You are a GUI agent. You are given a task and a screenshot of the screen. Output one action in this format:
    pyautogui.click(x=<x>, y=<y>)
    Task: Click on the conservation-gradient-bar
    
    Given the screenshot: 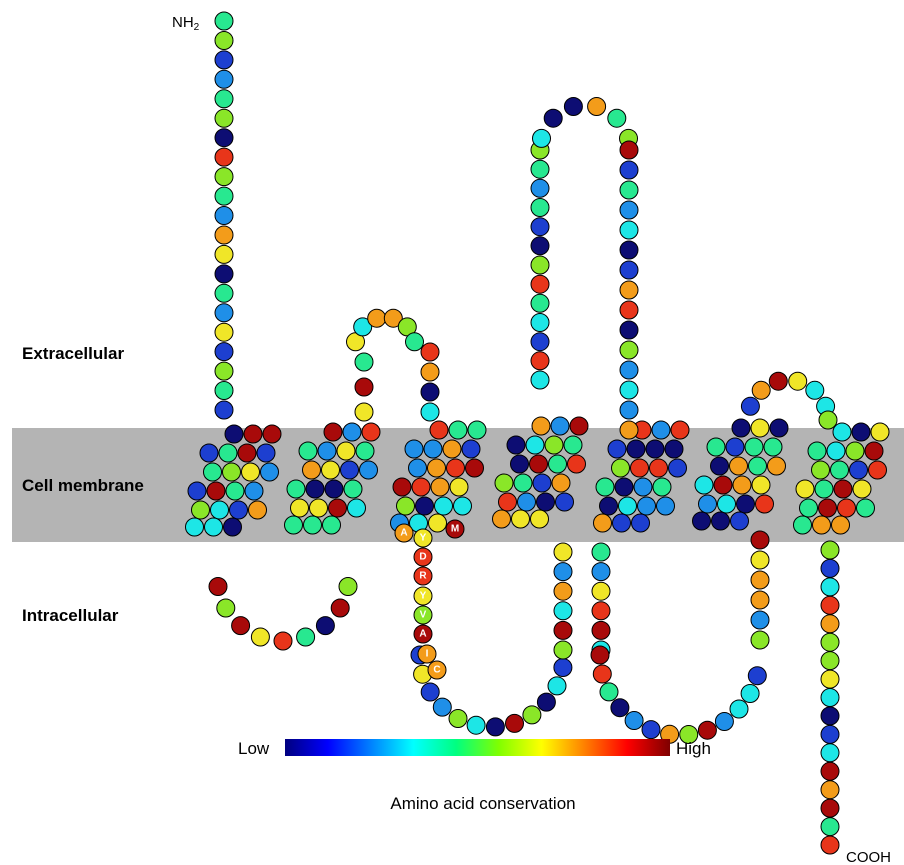 What is the action you would take?
    pyautogui.click(x=477, y=747)
    